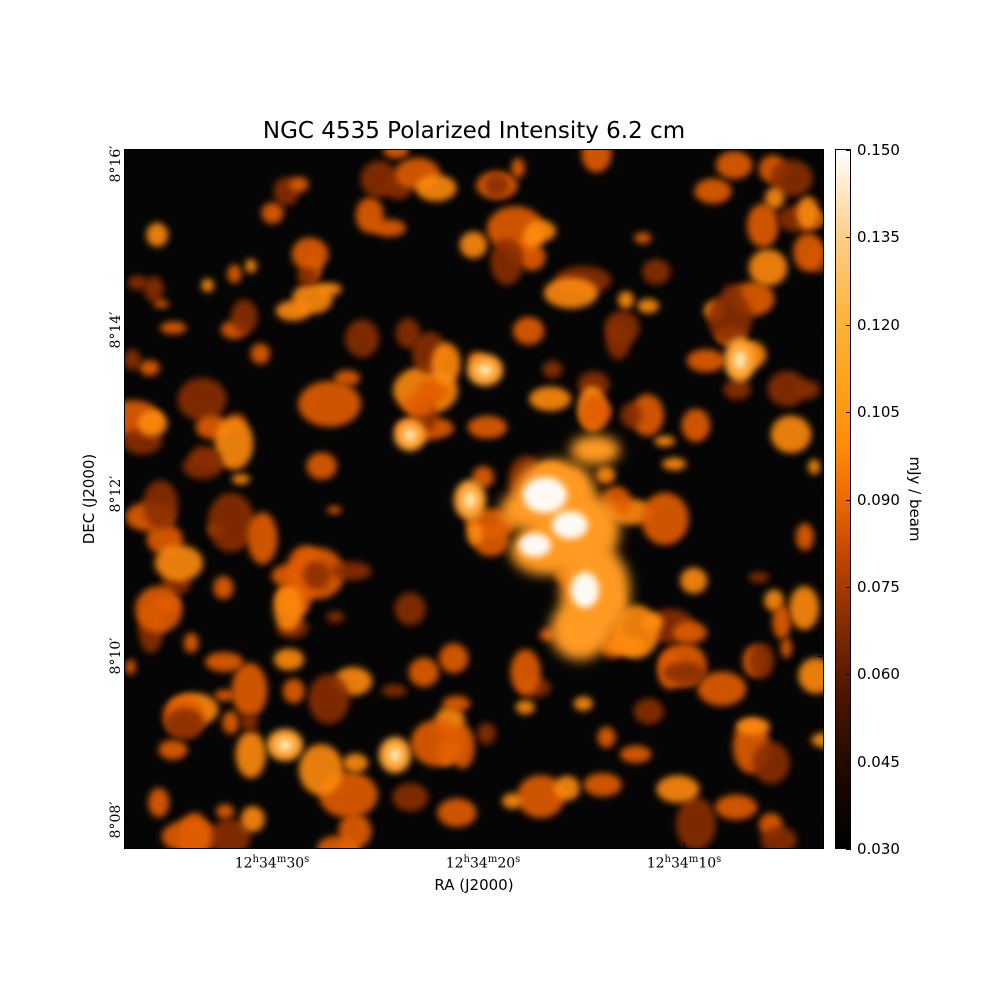 The image size is (999, 999). Describe the element at coordinates (684, 863) in the screenshot. I see `x-tick-label: 12h34m10s` at that location.